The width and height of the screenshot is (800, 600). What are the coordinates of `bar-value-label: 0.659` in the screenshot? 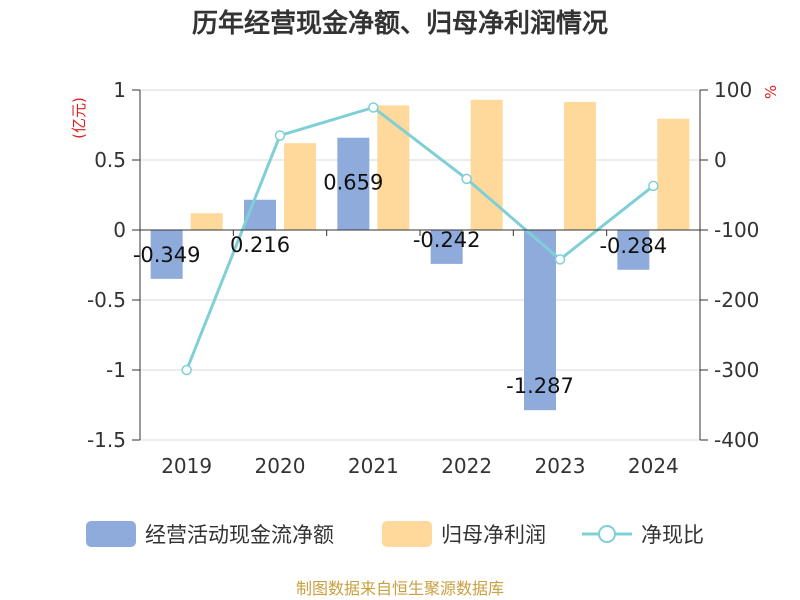 It's located at (353, 183).